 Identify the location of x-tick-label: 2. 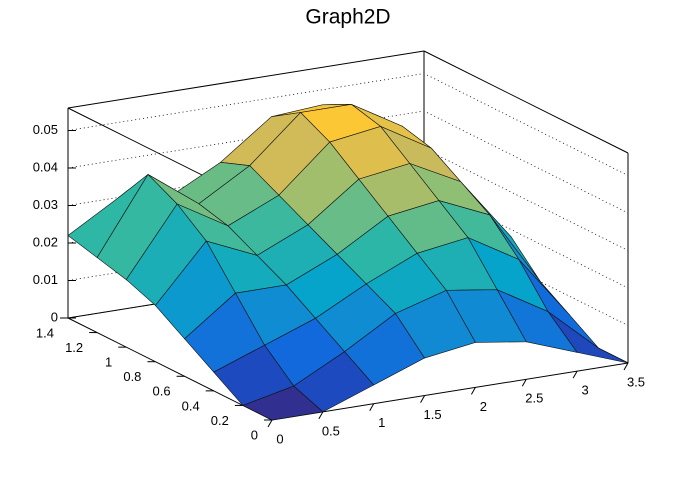
(483, 406).